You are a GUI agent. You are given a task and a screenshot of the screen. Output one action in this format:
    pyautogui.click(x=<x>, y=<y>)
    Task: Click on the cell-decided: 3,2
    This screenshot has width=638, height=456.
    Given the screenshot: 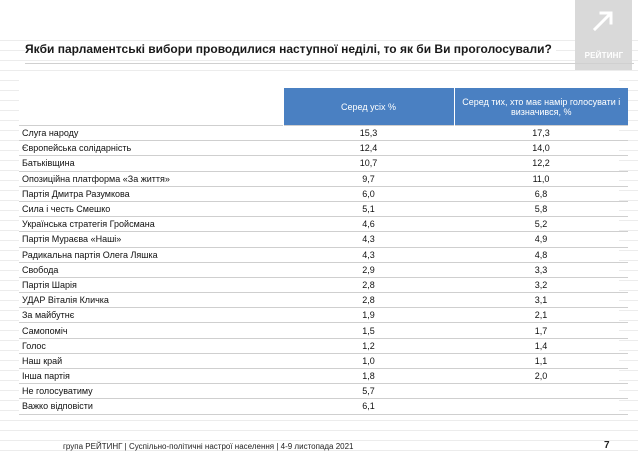 What is the action you would take?
    pyautogui.click(x=541, y=285)
    